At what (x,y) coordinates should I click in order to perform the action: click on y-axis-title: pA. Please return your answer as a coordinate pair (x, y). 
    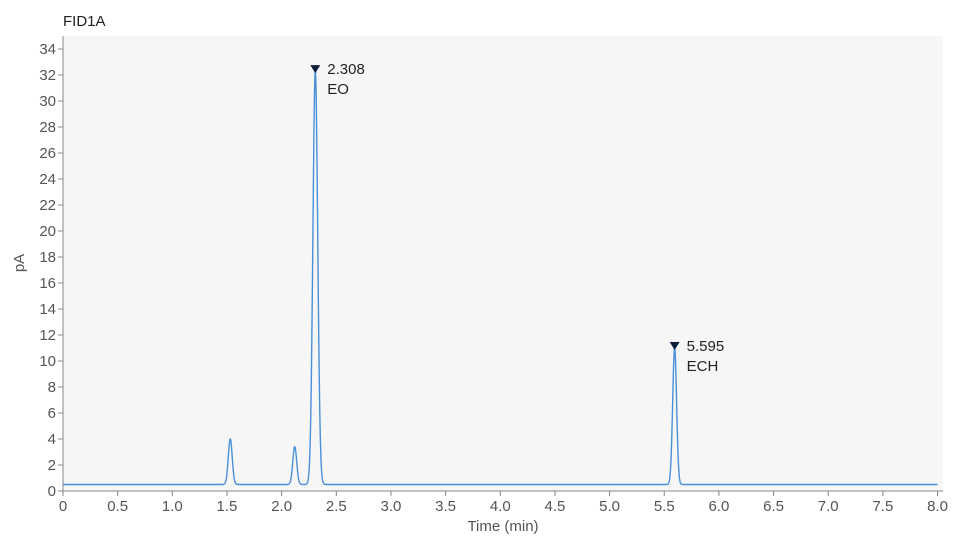
    Looking at the image, I should click on (19, 263).